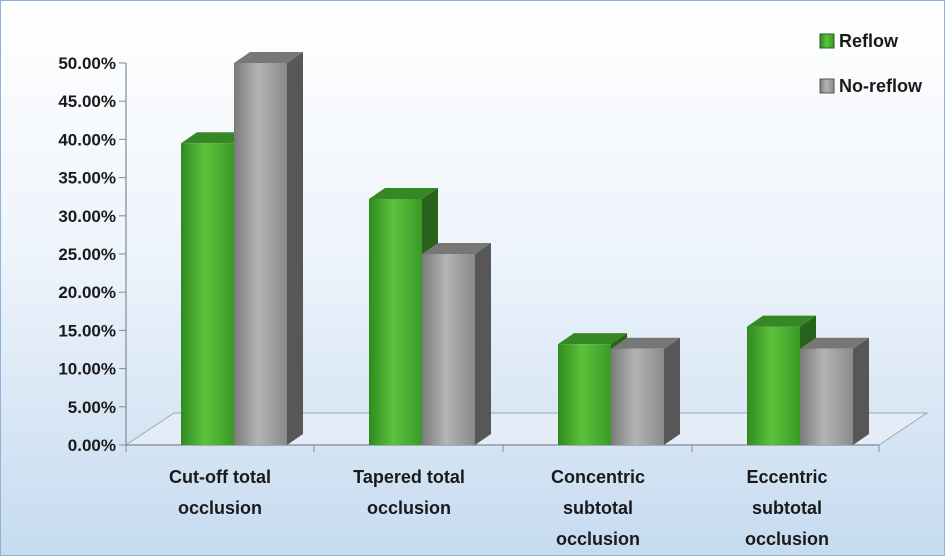  I want to click on y-tick-label: 50.00%, so click(87, 63).